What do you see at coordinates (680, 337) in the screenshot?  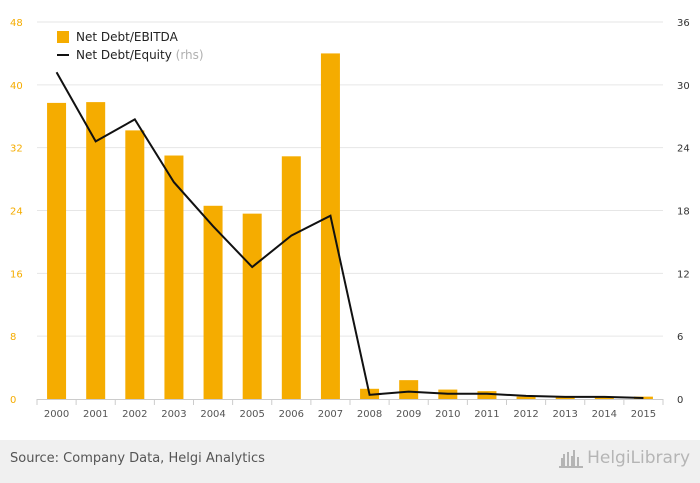 I see `y-right-tick-label: 6` at bounding box center [680, 337].